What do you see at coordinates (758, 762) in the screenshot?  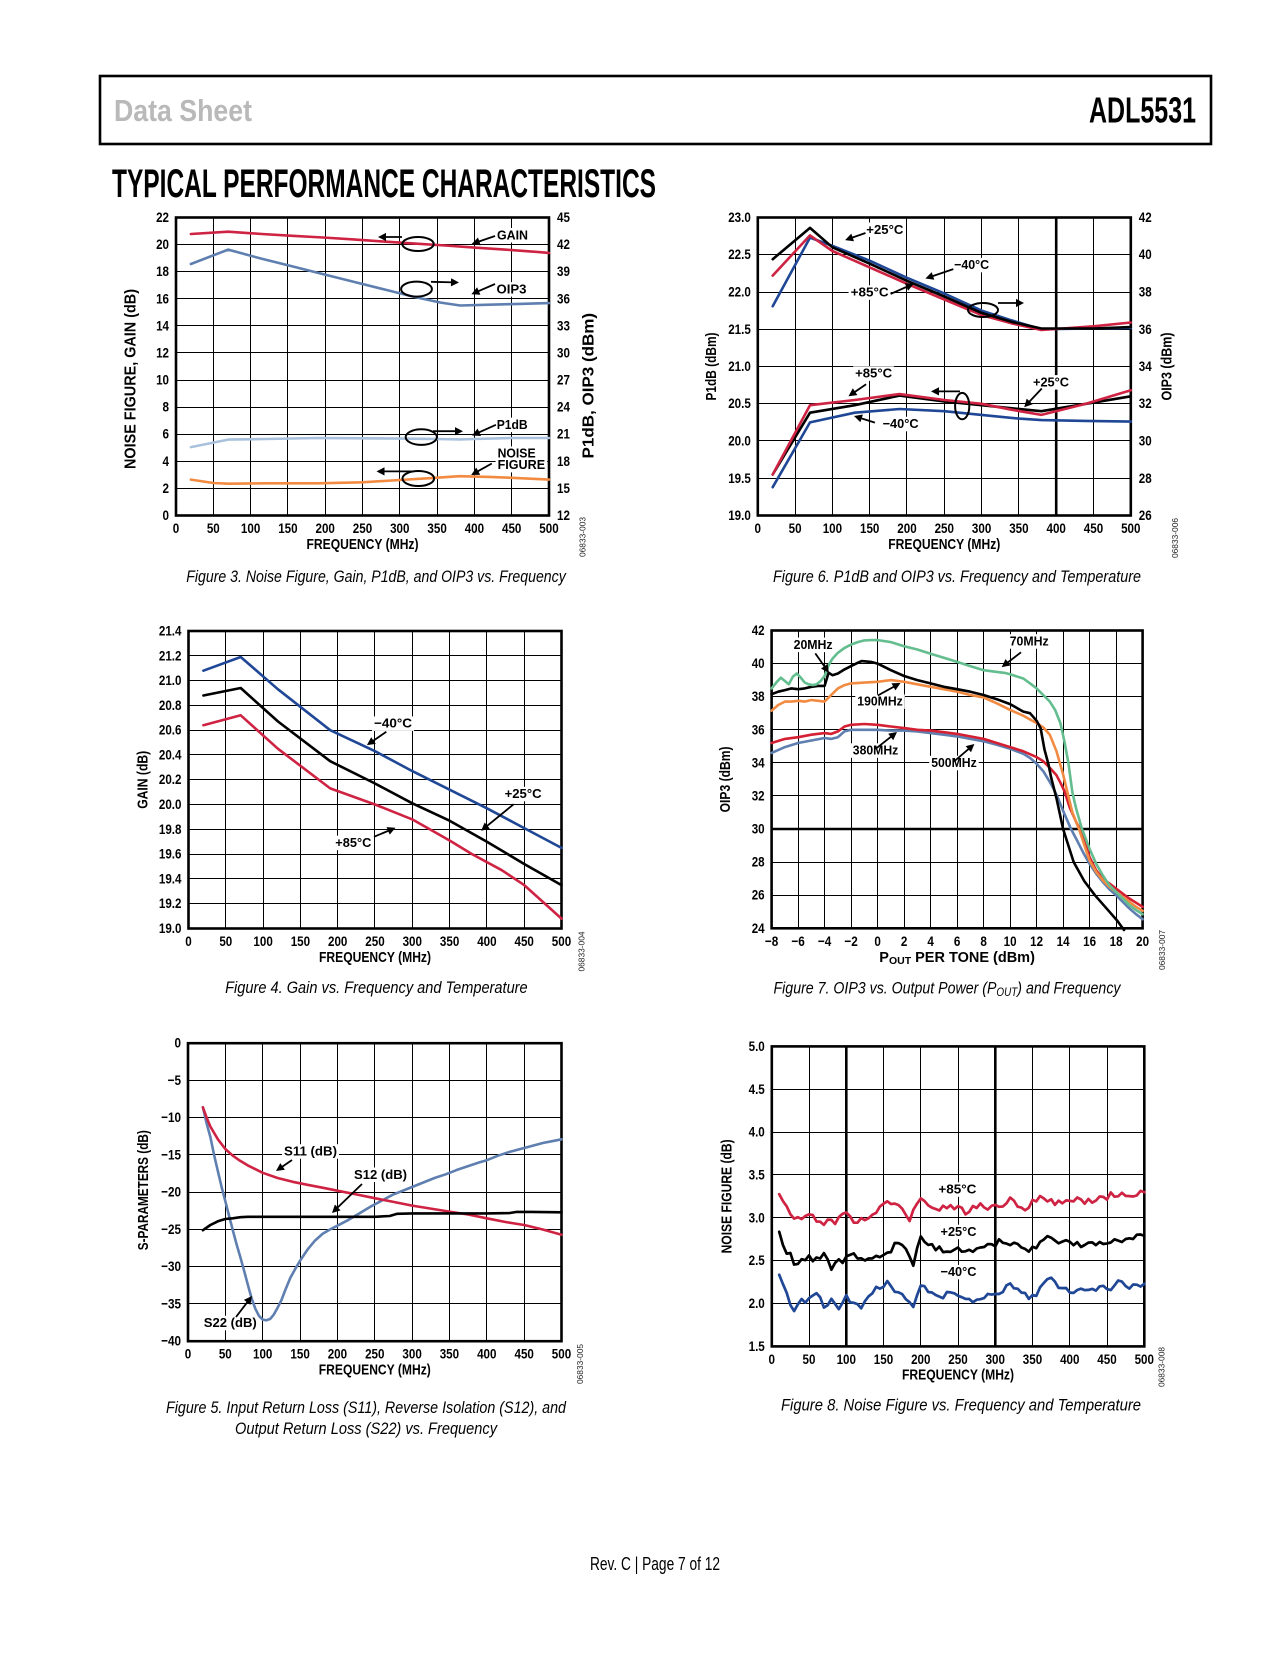 I see `svg-text: 34` at bounding box center [758, 762].